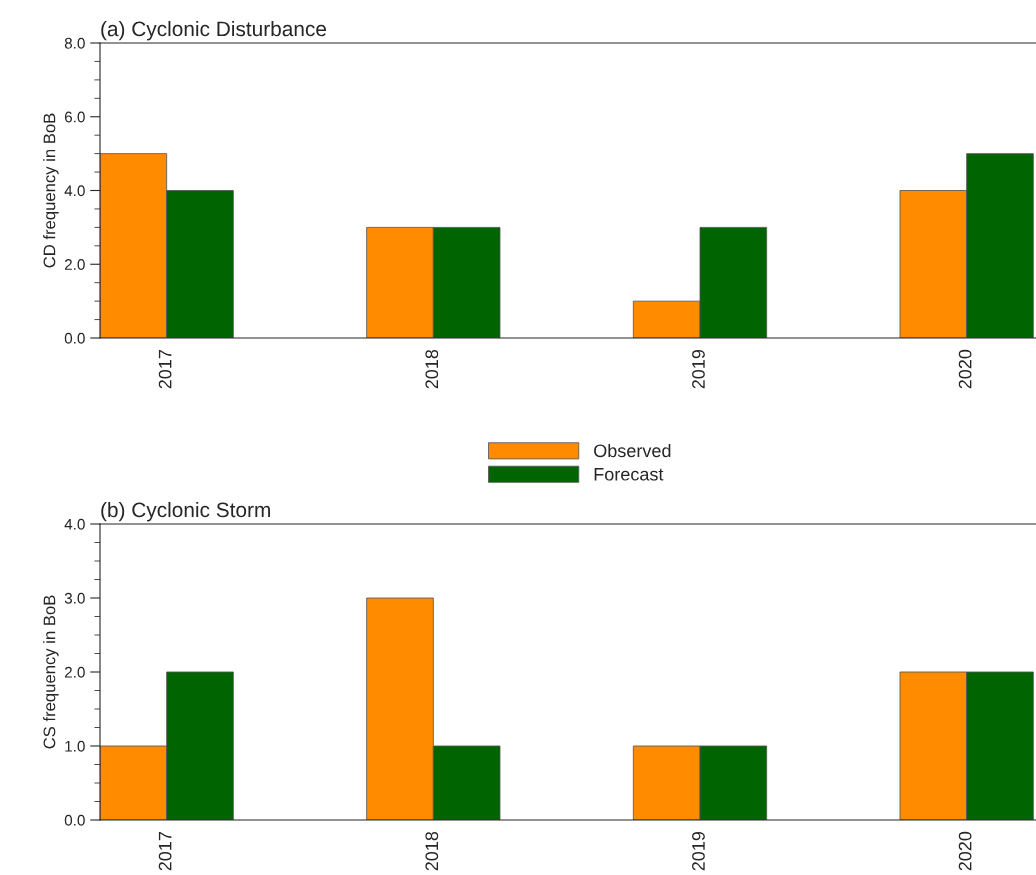  I want to click on chart-title: (b) Cyclonic Storm, so click(185, 511).